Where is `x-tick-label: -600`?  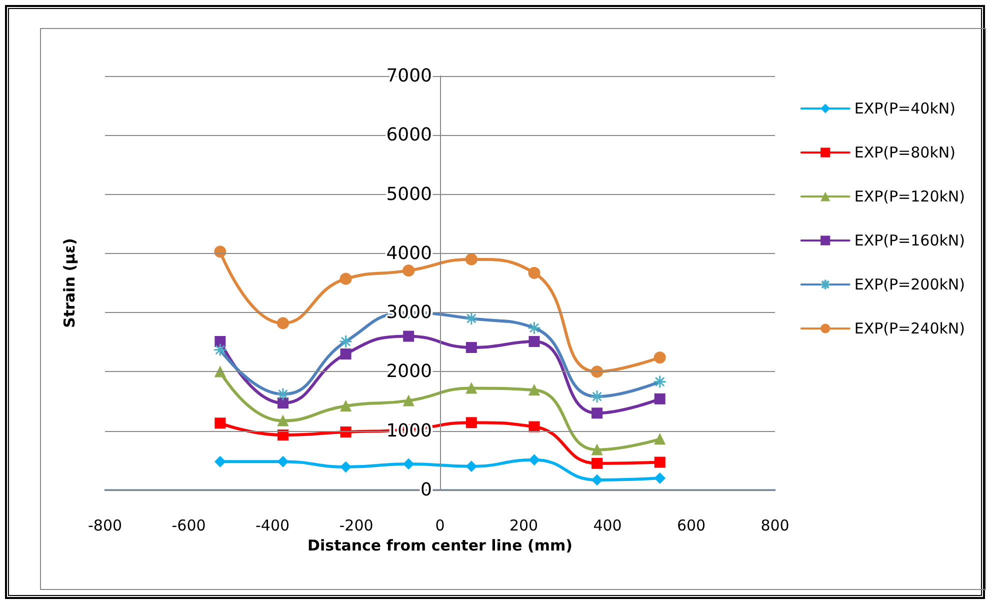
x-tick-label: -600 is located at coordinates (189, 525).